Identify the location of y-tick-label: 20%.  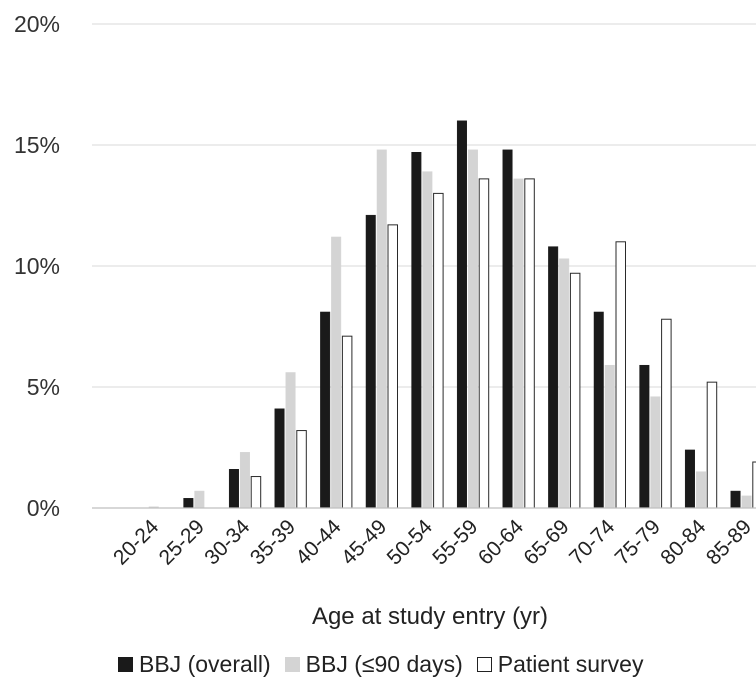
(37, 24).